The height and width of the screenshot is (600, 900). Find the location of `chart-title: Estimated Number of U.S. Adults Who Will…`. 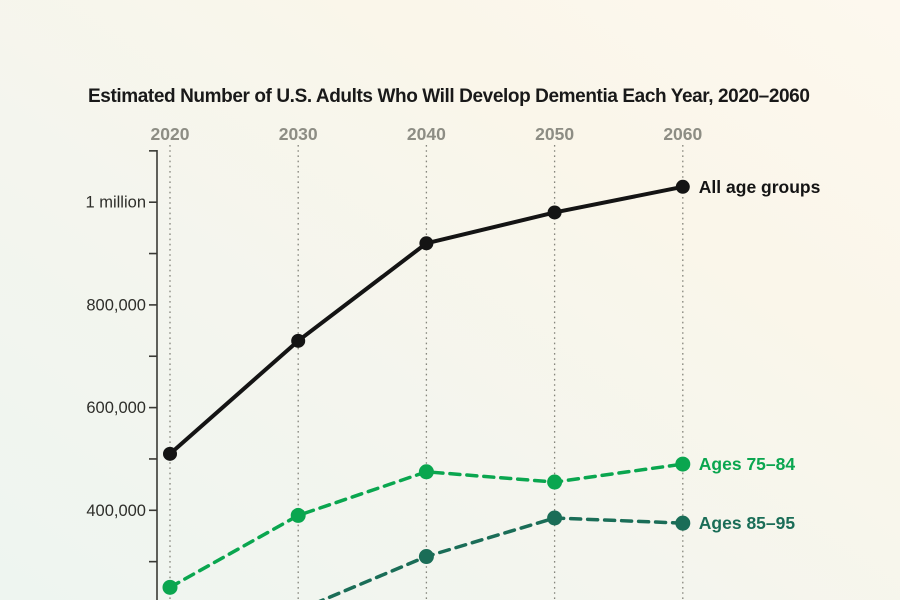

chart-title: Estimated Number of U.S. Adults Who Will… is located at coordinates (449, 96).